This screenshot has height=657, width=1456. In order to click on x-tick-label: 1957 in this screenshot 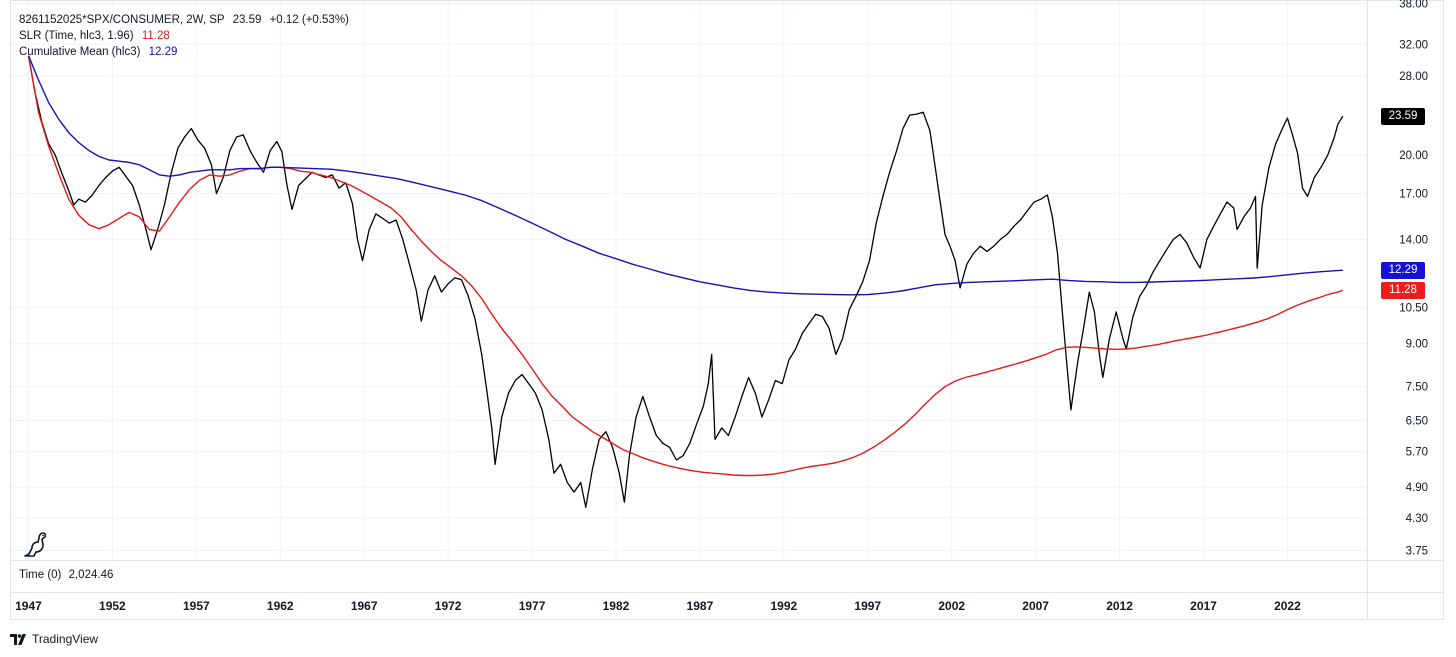, I will do `click(196, 606)`.